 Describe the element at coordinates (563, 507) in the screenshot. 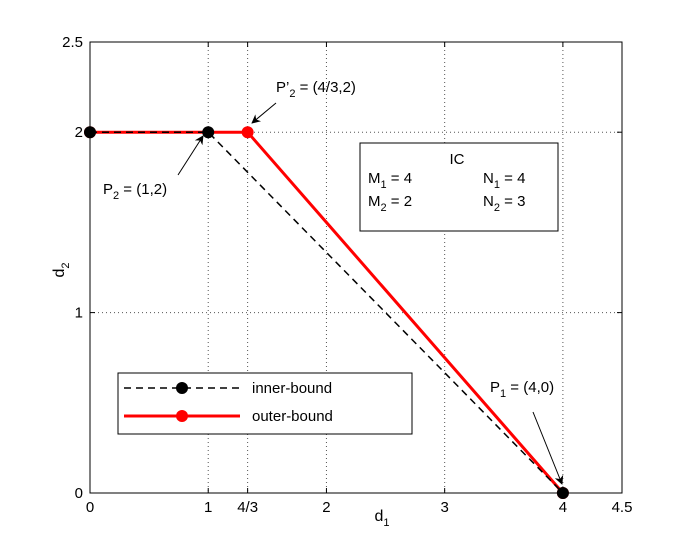

I see `x-tick-label: 4` at that location.